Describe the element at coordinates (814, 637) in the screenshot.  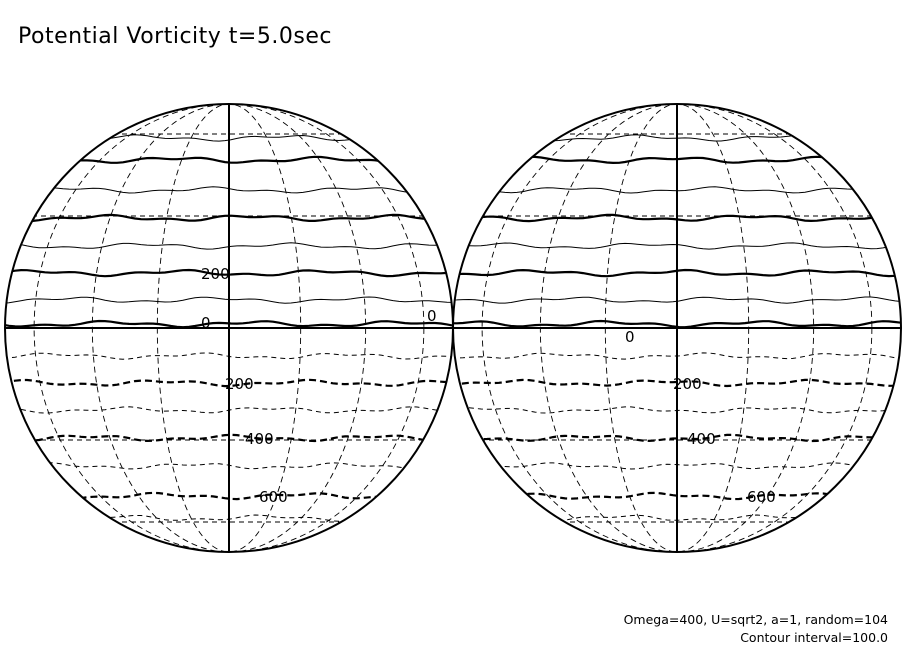
I see `contour-interval-text: Contour interval=100.0` at that location.